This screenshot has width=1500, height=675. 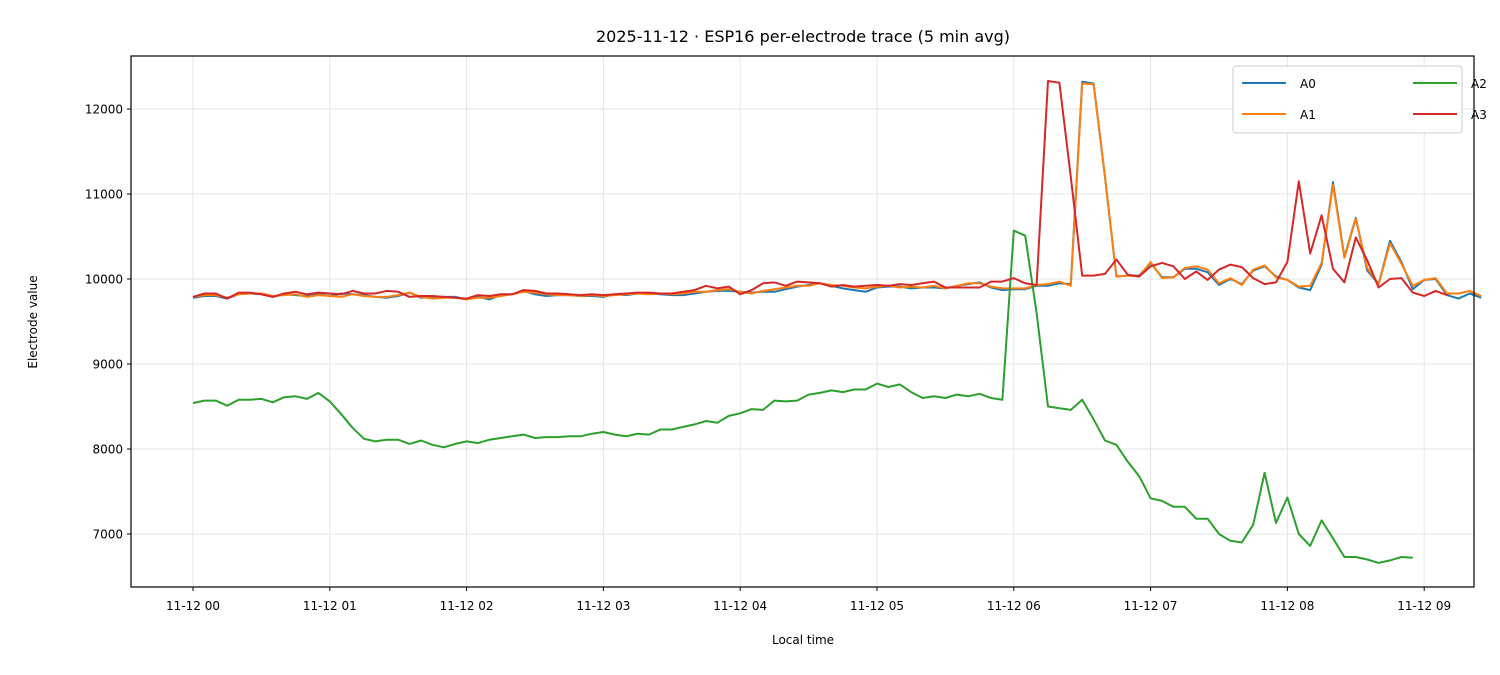 What do you see at coordinates (1308, 115) in the screenshot?
I see `legend-label-a1: A1` at bounding box center [1308, 115].